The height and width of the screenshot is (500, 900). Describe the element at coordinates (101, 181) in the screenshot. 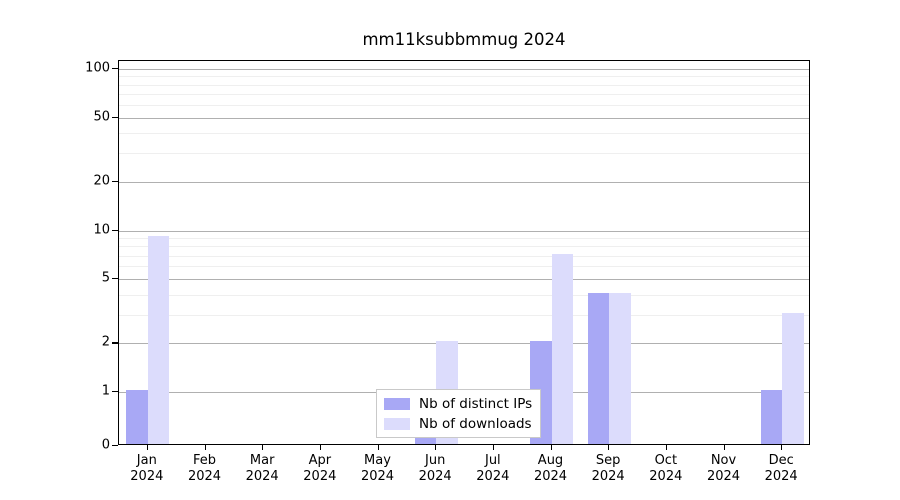

I see `y-axis-tick-label: 20` at that location.